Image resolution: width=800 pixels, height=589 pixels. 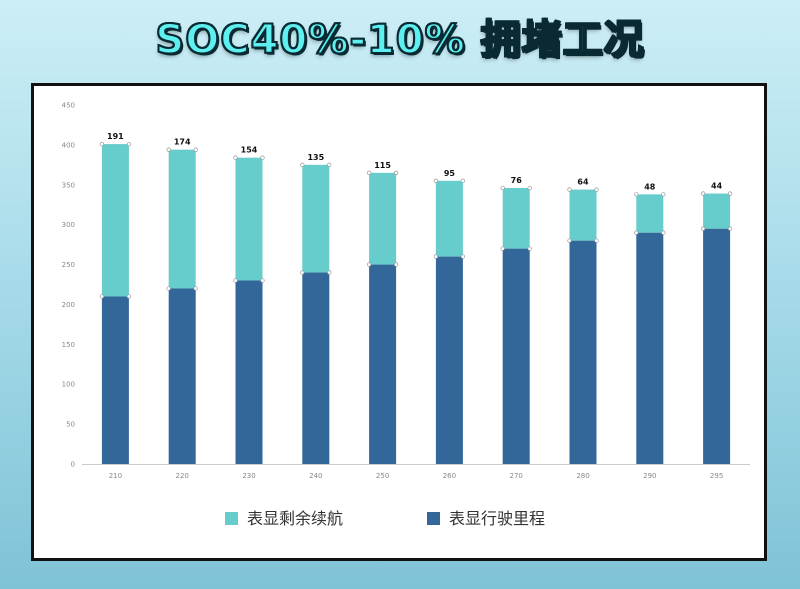 What do you see at coordinates (182, 476) in the screenshot?
I see `x-tick-label: 220` at bounding box center [182, 476].